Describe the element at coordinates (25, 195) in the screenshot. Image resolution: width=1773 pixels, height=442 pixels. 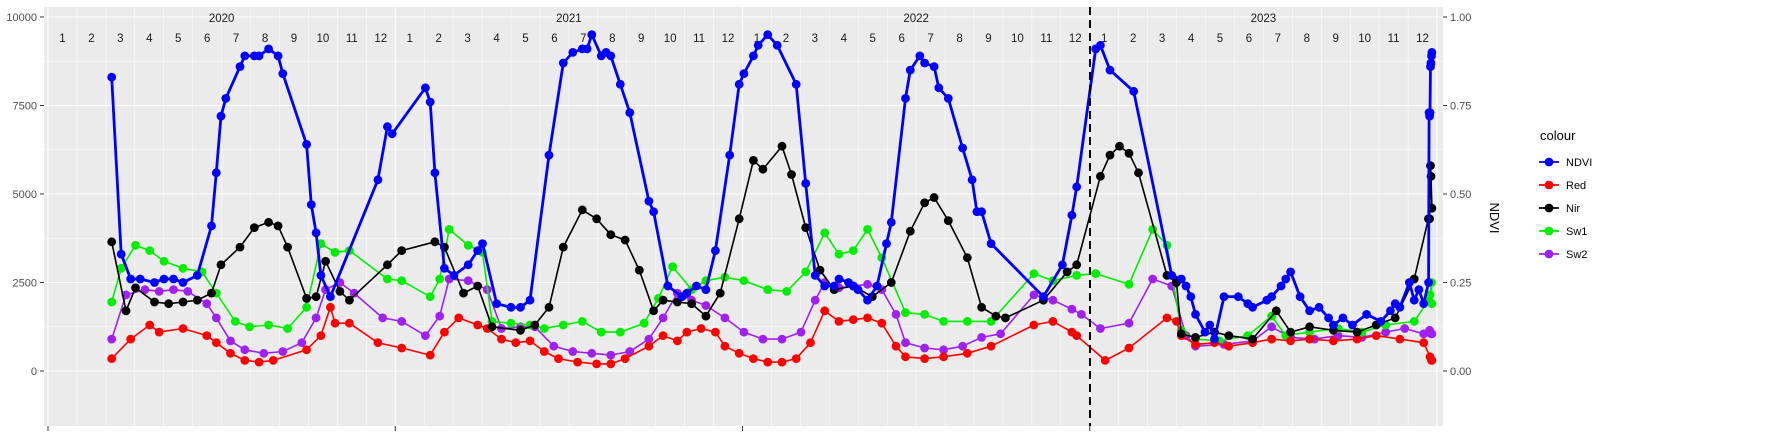
I see `y-tick-label-left: 5000` at that location.